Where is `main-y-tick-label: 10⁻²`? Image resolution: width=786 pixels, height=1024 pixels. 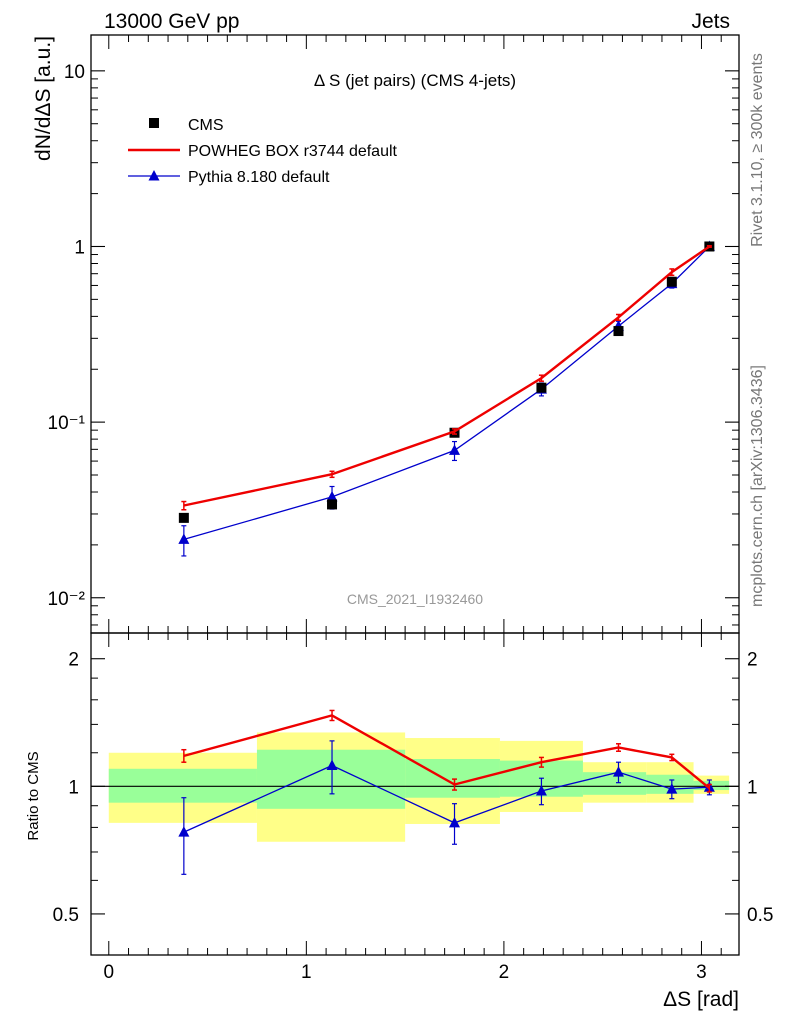 main-y-tick-label: 10⁻² is located at coordinates (67, 599).